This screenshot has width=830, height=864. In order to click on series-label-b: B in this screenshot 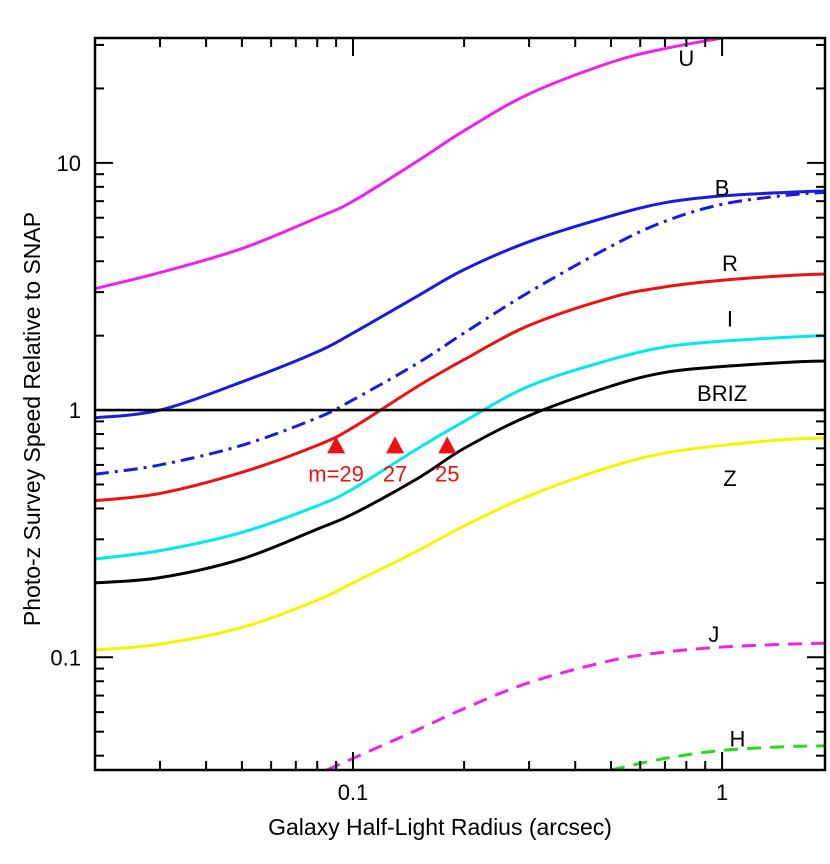, I will do `click(722, 187)`.